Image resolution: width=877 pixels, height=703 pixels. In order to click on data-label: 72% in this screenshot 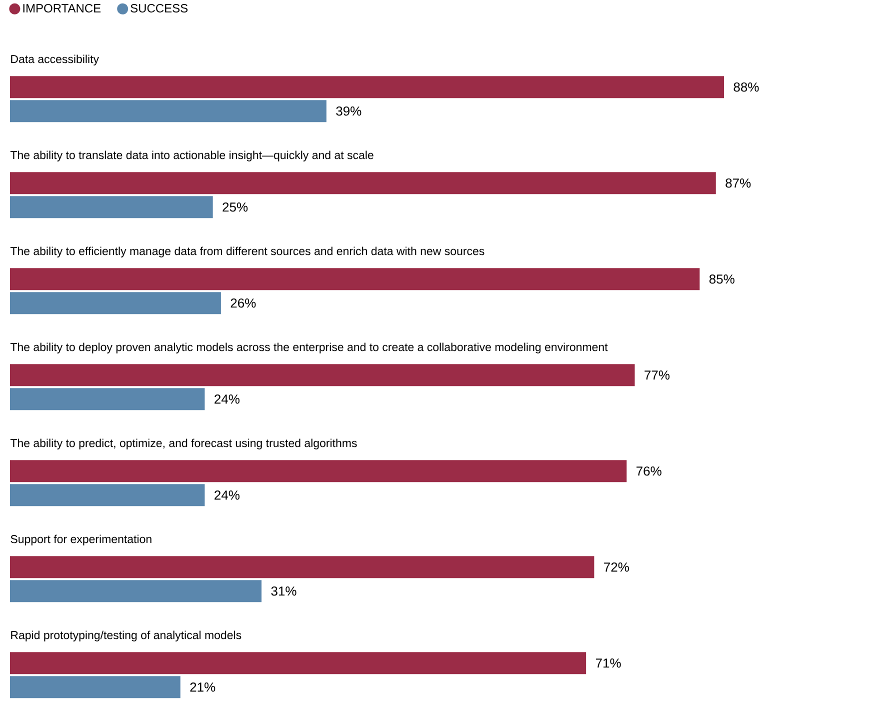, I will do `click(616, 567)`.